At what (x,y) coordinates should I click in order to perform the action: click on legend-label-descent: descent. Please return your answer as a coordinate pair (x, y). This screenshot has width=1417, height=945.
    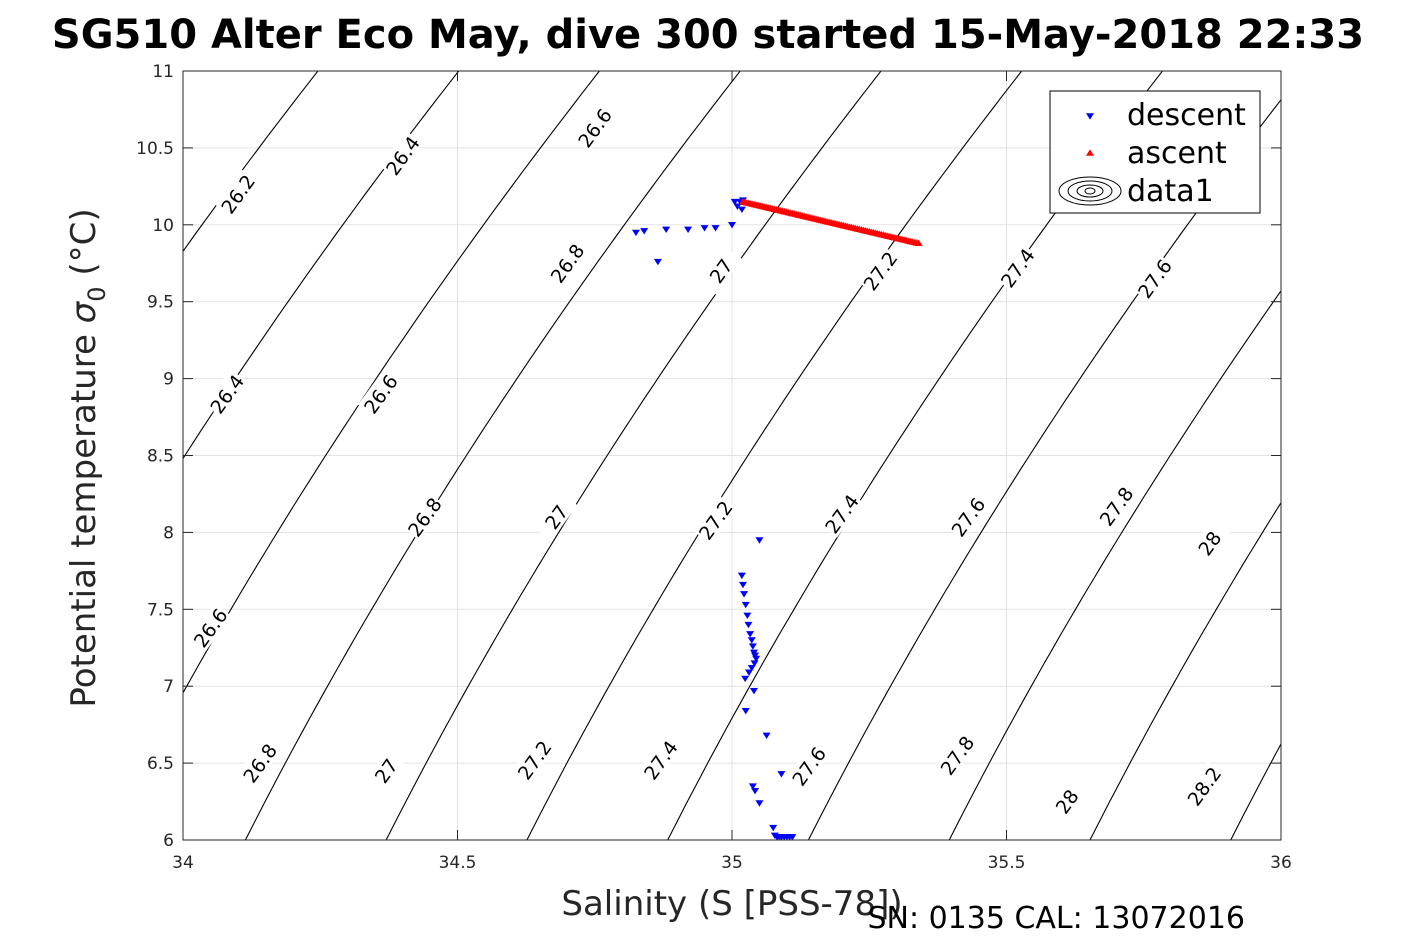
    Looking at the image, I should click on (1186, 115).